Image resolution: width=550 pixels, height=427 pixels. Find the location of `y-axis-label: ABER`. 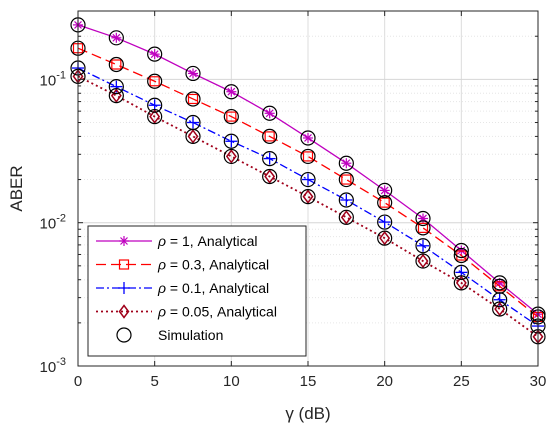

y-axis-label: ABER is located at coordinates (16, 188).